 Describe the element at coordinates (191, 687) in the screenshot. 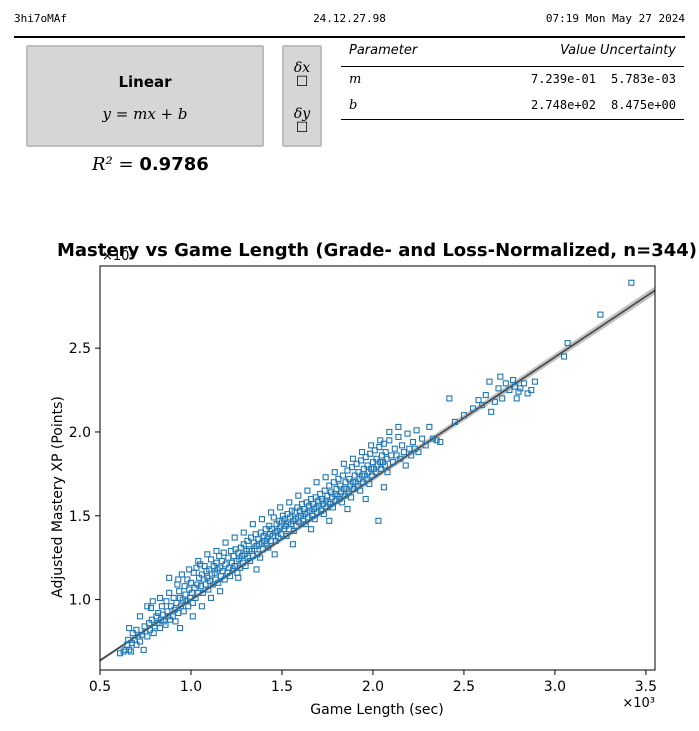

I see `x-tick-label: 1.0` at that location.